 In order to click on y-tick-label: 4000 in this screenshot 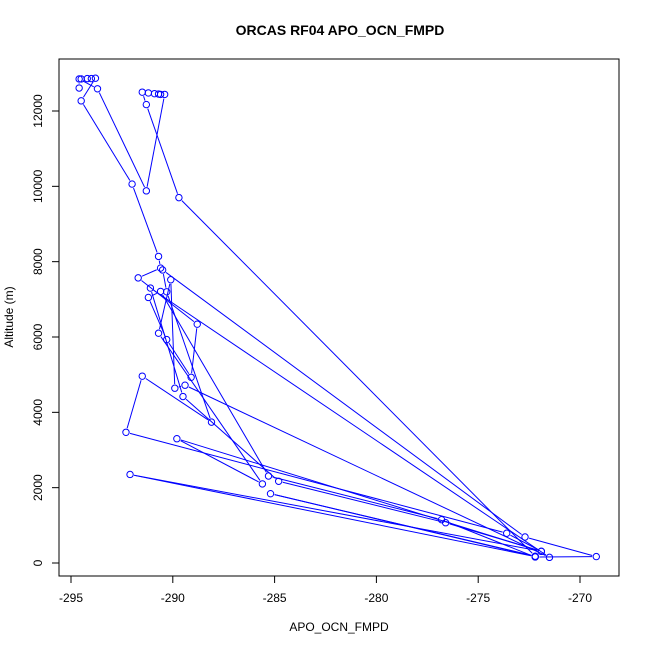, I will do `click(38, 412)`.